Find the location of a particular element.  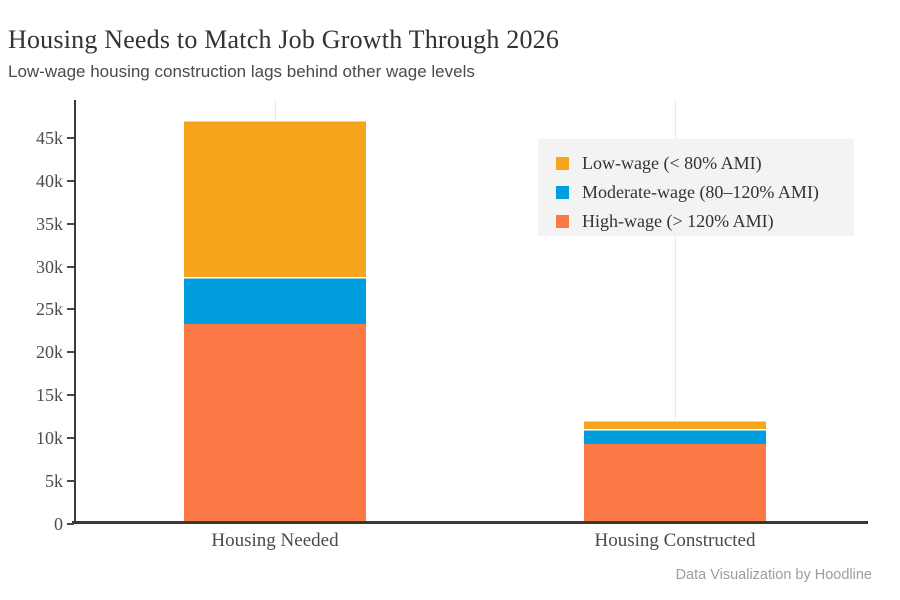

y-tick-label: 25k is located at coordinates (49, 309).